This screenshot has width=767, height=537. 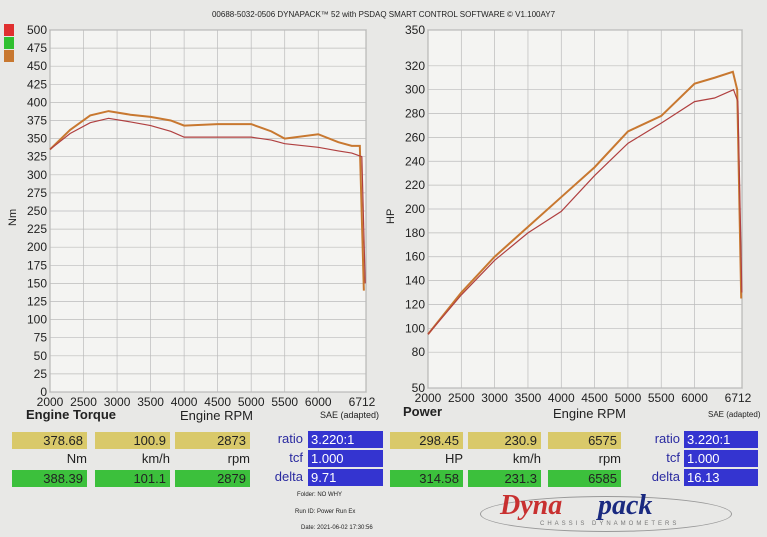 What do you see at coordinates (415, 233) in the screenshot?
I see `y-tick-label: 180` at bounding box center [415, 233].